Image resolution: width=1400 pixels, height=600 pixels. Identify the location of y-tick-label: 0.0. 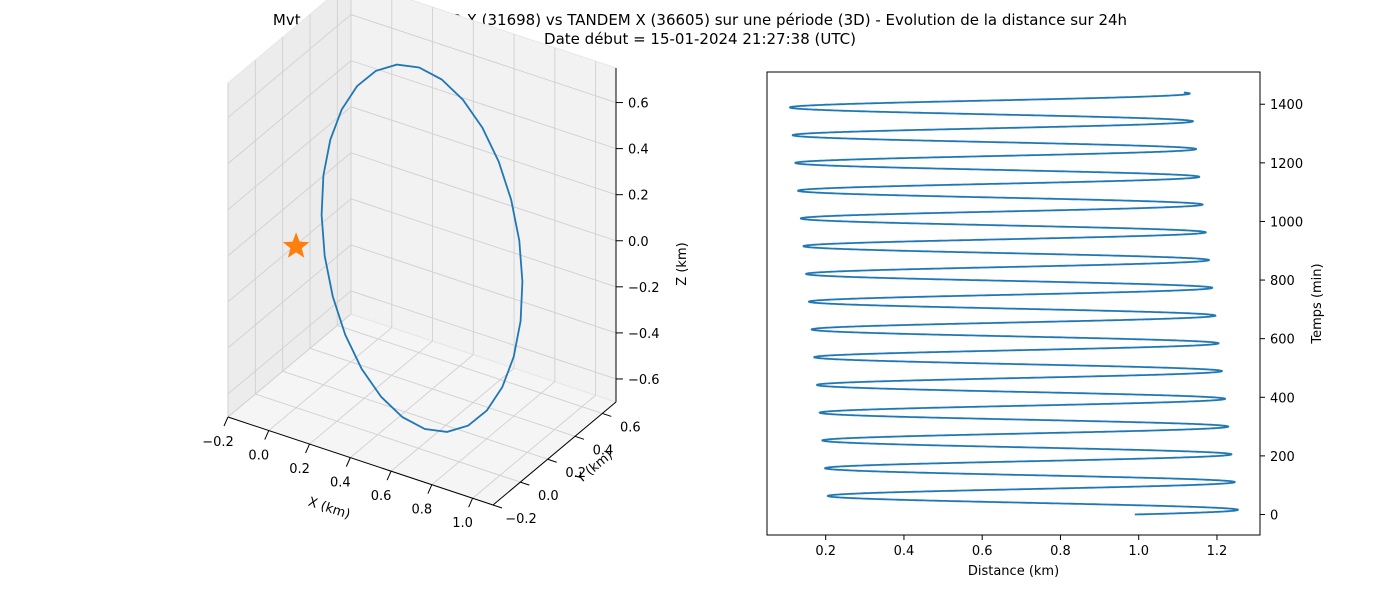
(548, 496).